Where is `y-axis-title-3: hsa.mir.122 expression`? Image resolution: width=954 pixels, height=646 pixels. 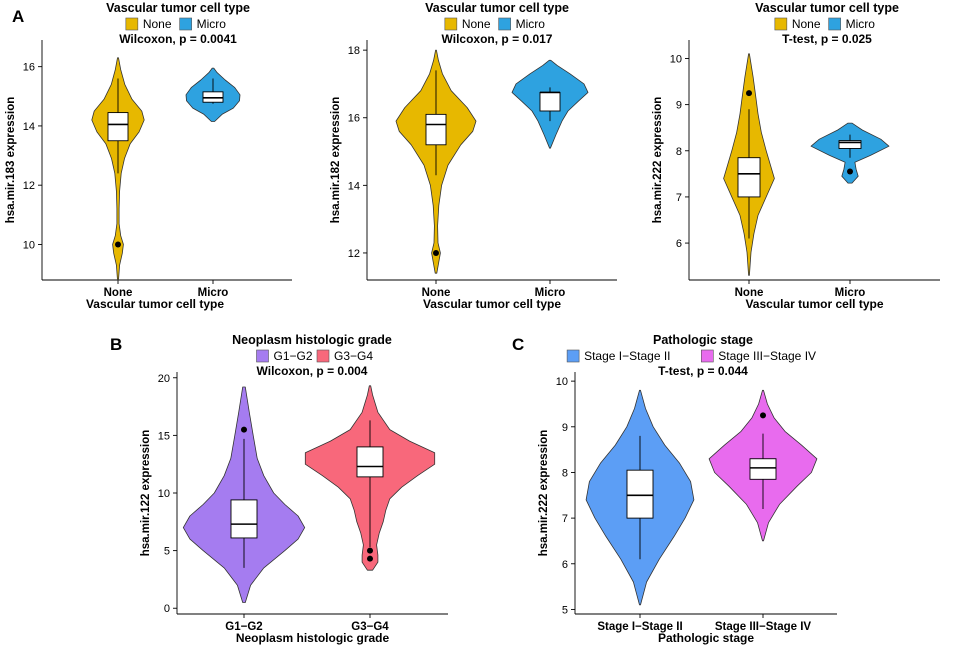
y-axis-title-3: hsa.mir.122 expression is located at coordinates (146, 493).